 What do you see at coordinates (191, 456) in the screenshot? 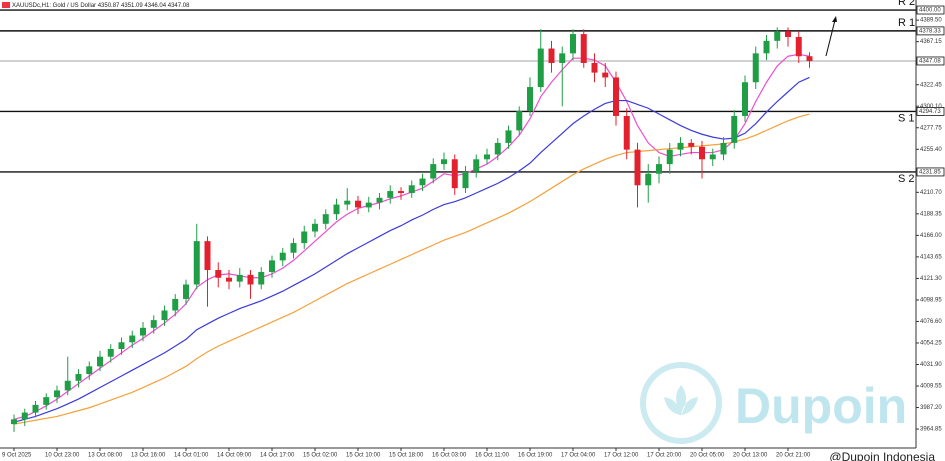
I see `x-tick-label: 14 Oct 01:00` at bounding box center [191, 456].